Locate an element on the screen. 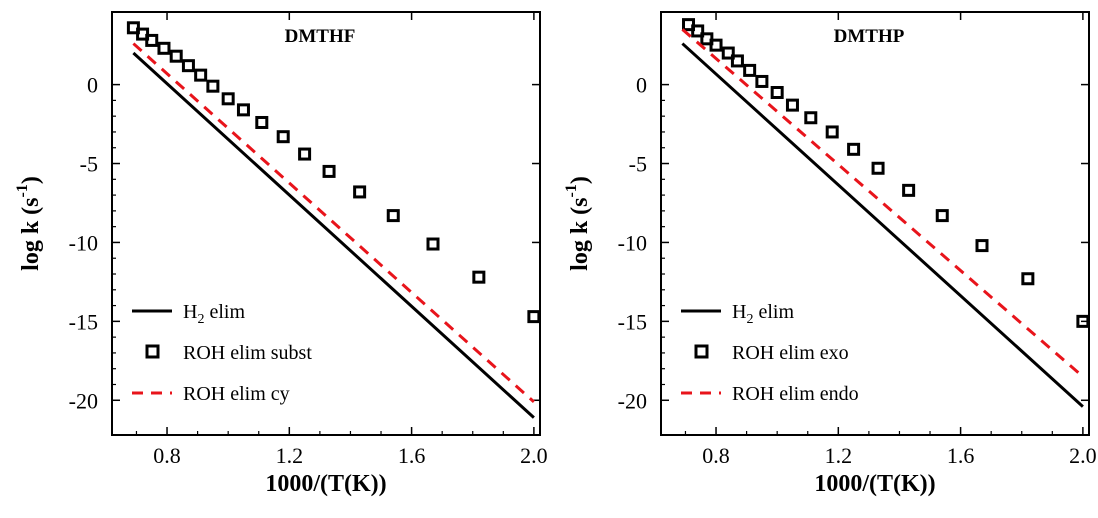  dmthp-y-axis-label-main: log k (s is located at coordinates (580, 233).